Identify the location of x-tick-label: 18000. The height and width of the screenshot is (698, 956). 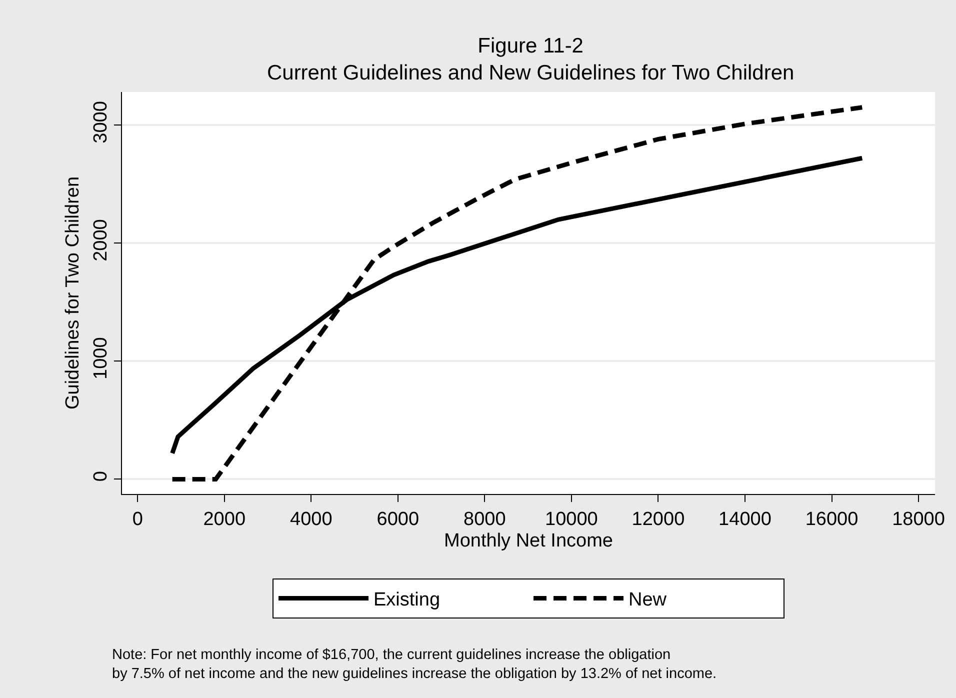
(918, 519).